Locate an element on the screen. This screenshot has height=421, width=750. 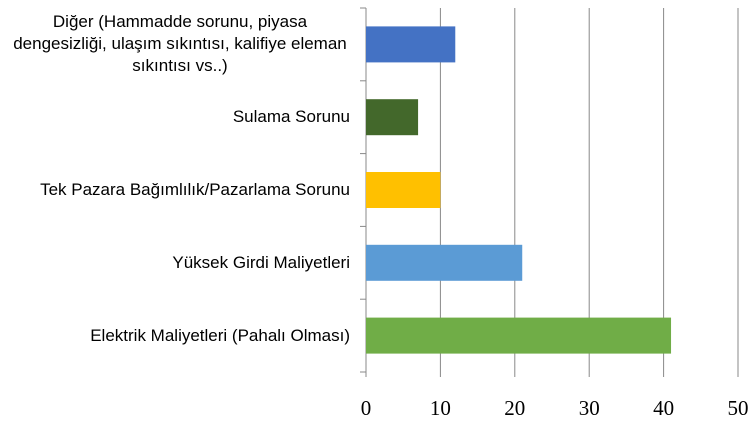
y-tick-label: Yüksek Girdi Maliyetleri is located at coordinates (175, 263).